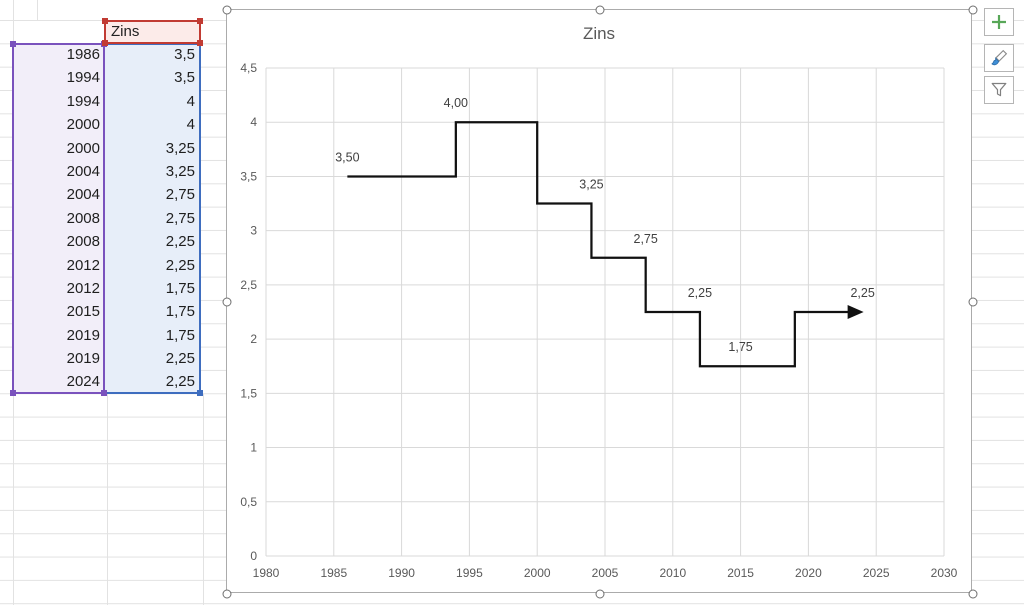 Image resolution: width=1024 pixels, height=605 pixels. What do you see at coordinates (401, 573) in the screenshot?
I see `x-axis-tick-label: 1990` at bounding box center [401, 573].